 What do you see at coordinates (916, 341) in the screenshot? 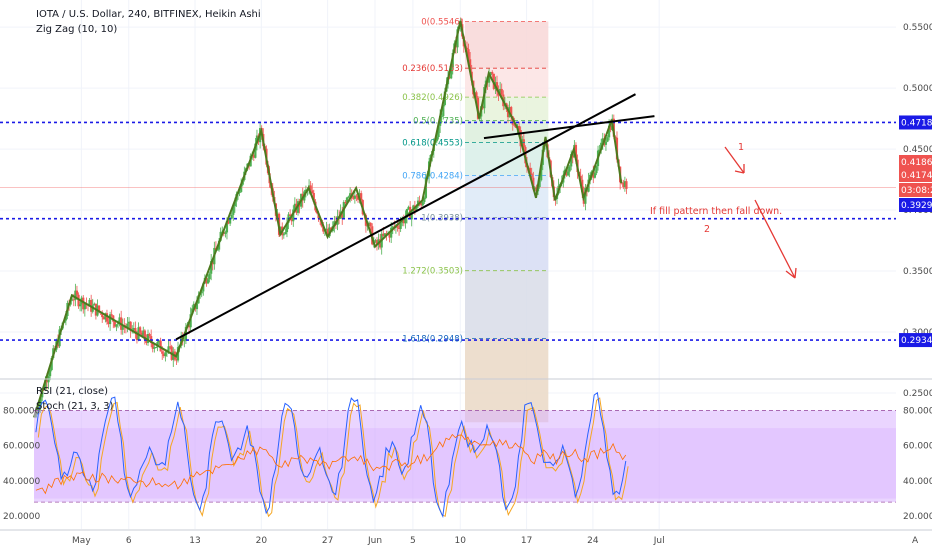
I see `price-tag-label: 0.2934` at bounding box center [916, 341].